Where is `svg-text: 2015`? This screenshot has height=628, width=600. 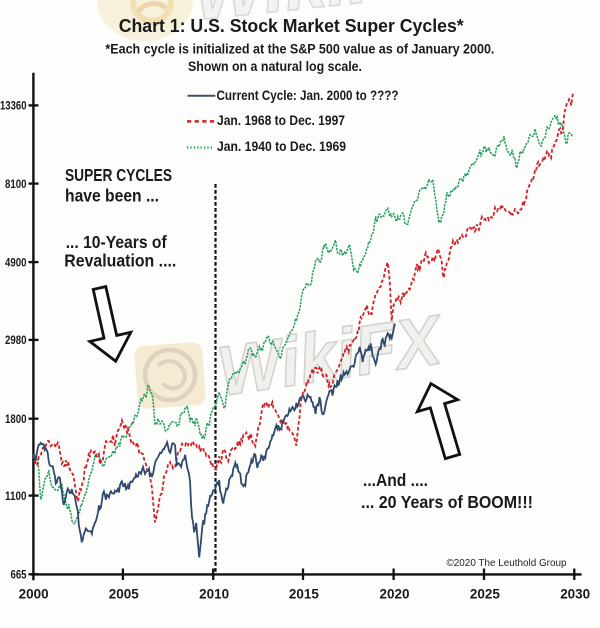
svg-text: 2015 is located at coordinates (304, 594).